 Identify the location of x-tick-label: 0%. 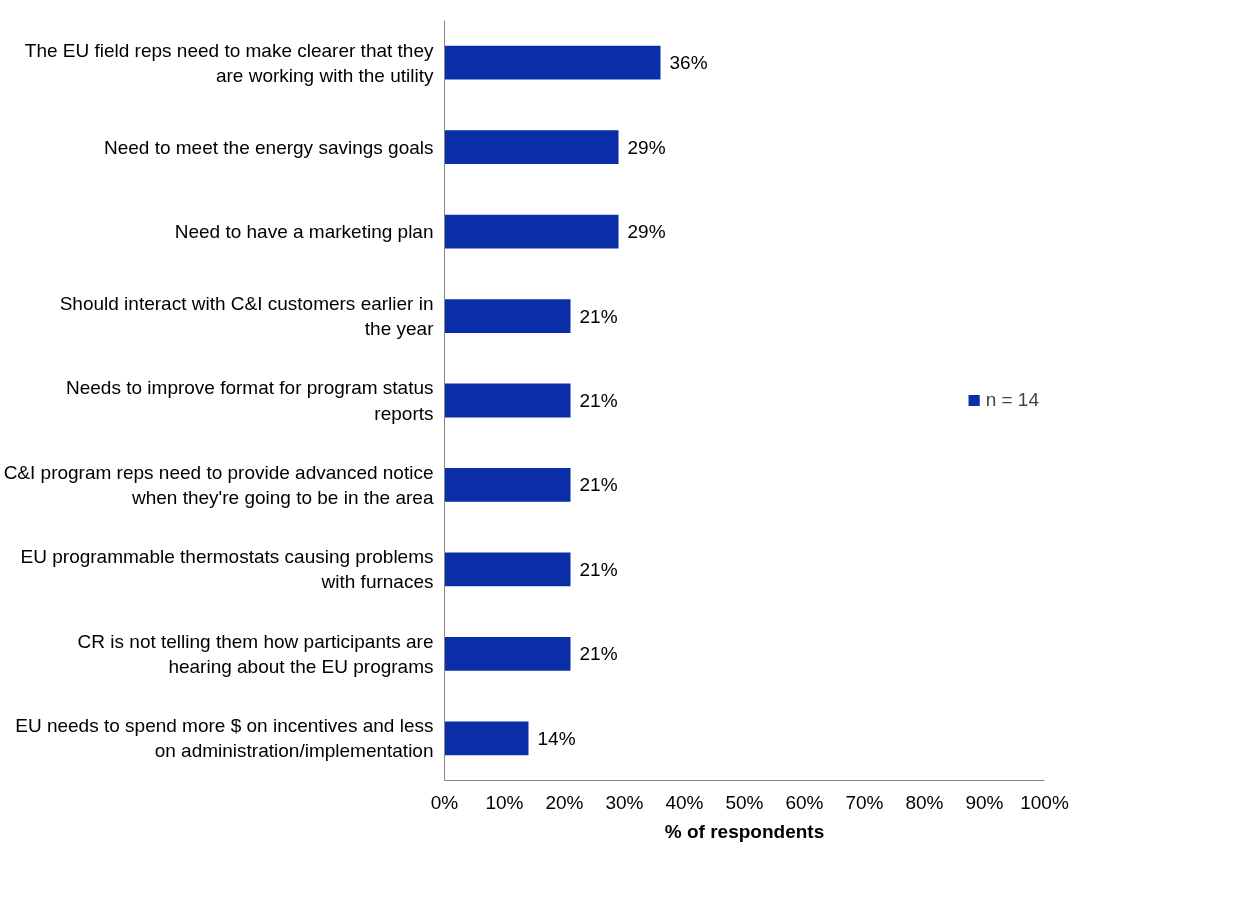
(444, 802).